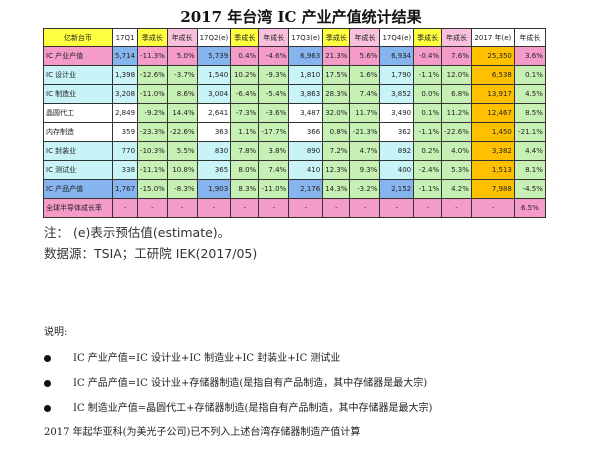  I want to click on table-cell: 4.5%, so click(529, 94).